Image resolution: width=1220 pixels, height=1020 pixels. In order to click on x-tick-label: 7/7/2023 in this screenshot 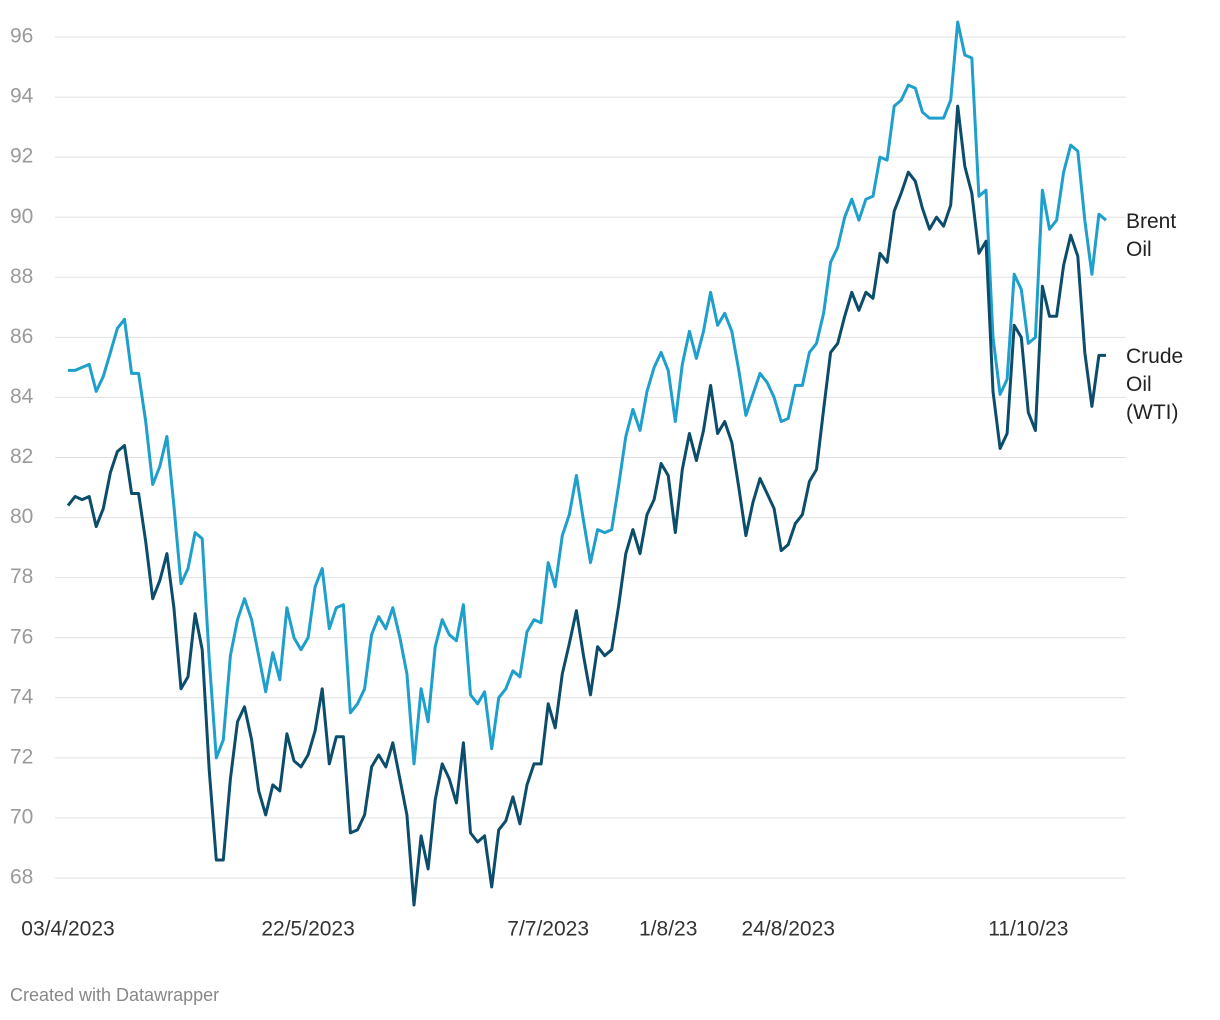, I will do `click(548, 929)`.